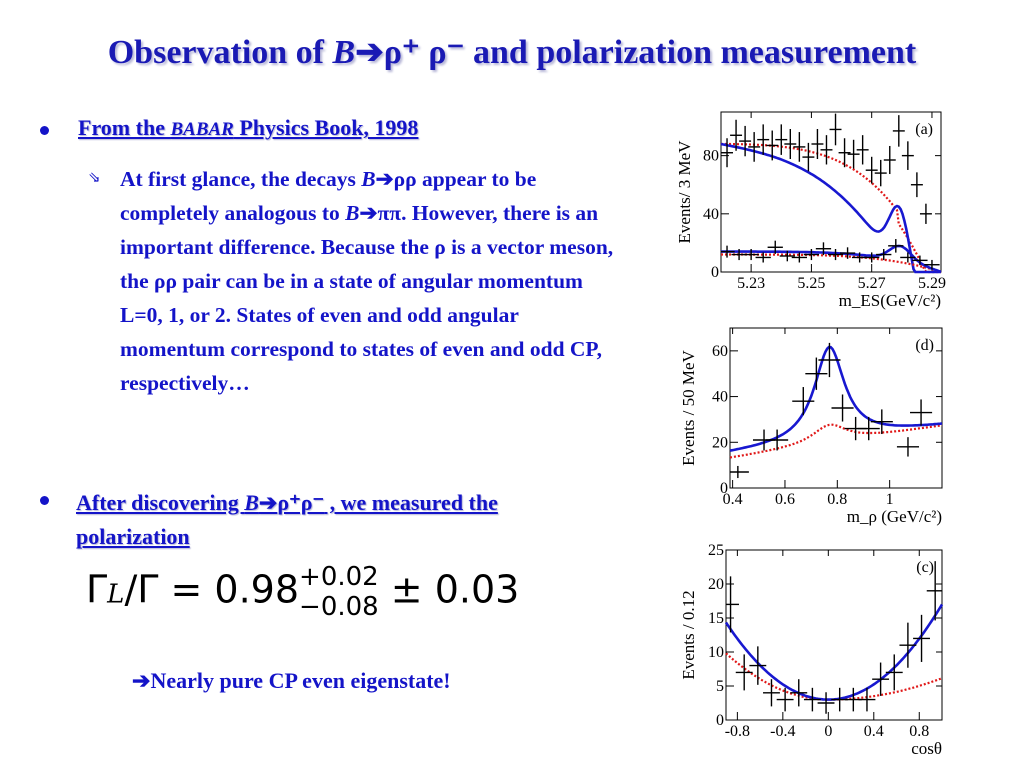 The height and width of the screenshot is (768, 1024). I want to click on x-axis-label: m_ES(GeV/c²), so click(890, 300).